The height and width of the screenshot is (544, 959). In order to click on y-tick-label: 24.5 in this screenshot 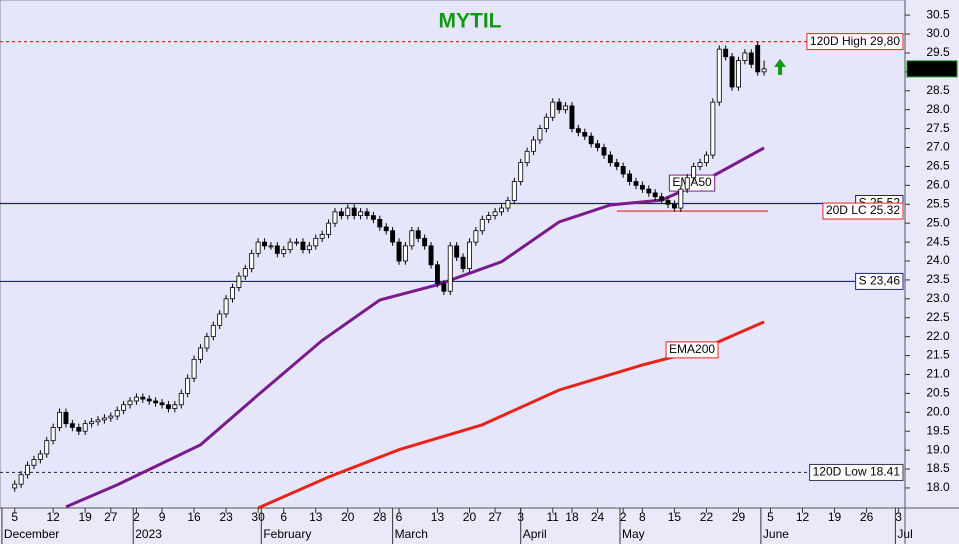, I will do `click(938, 241)`.